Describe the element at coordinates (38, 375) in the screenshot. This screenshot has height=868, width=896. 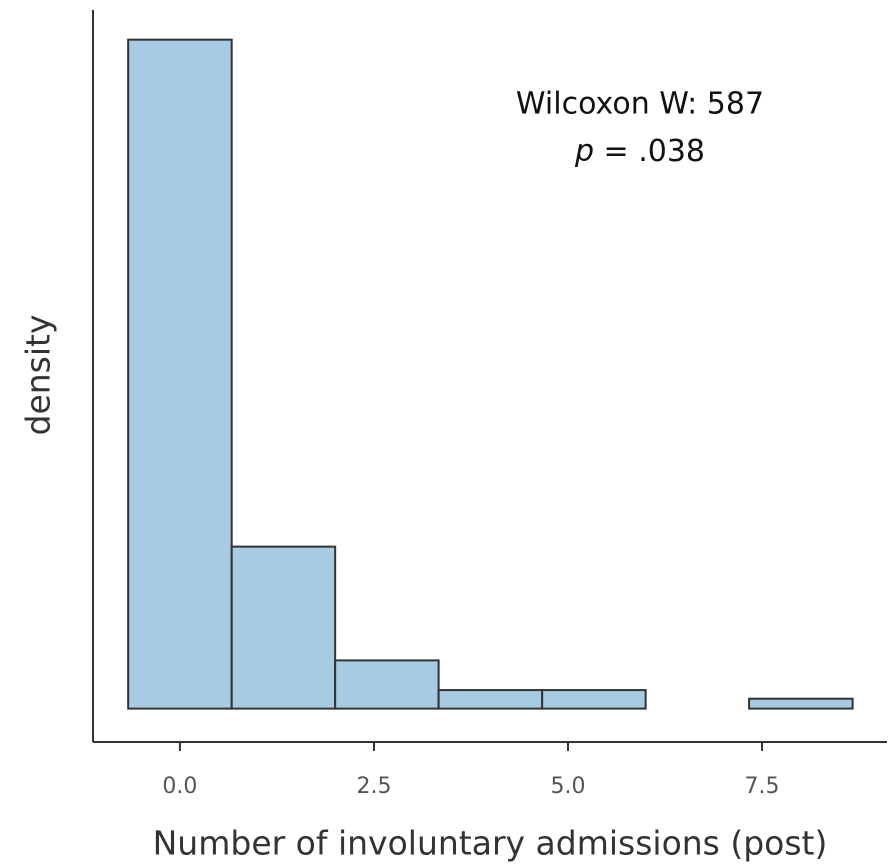
I see `y-axis-title: density` at that location.